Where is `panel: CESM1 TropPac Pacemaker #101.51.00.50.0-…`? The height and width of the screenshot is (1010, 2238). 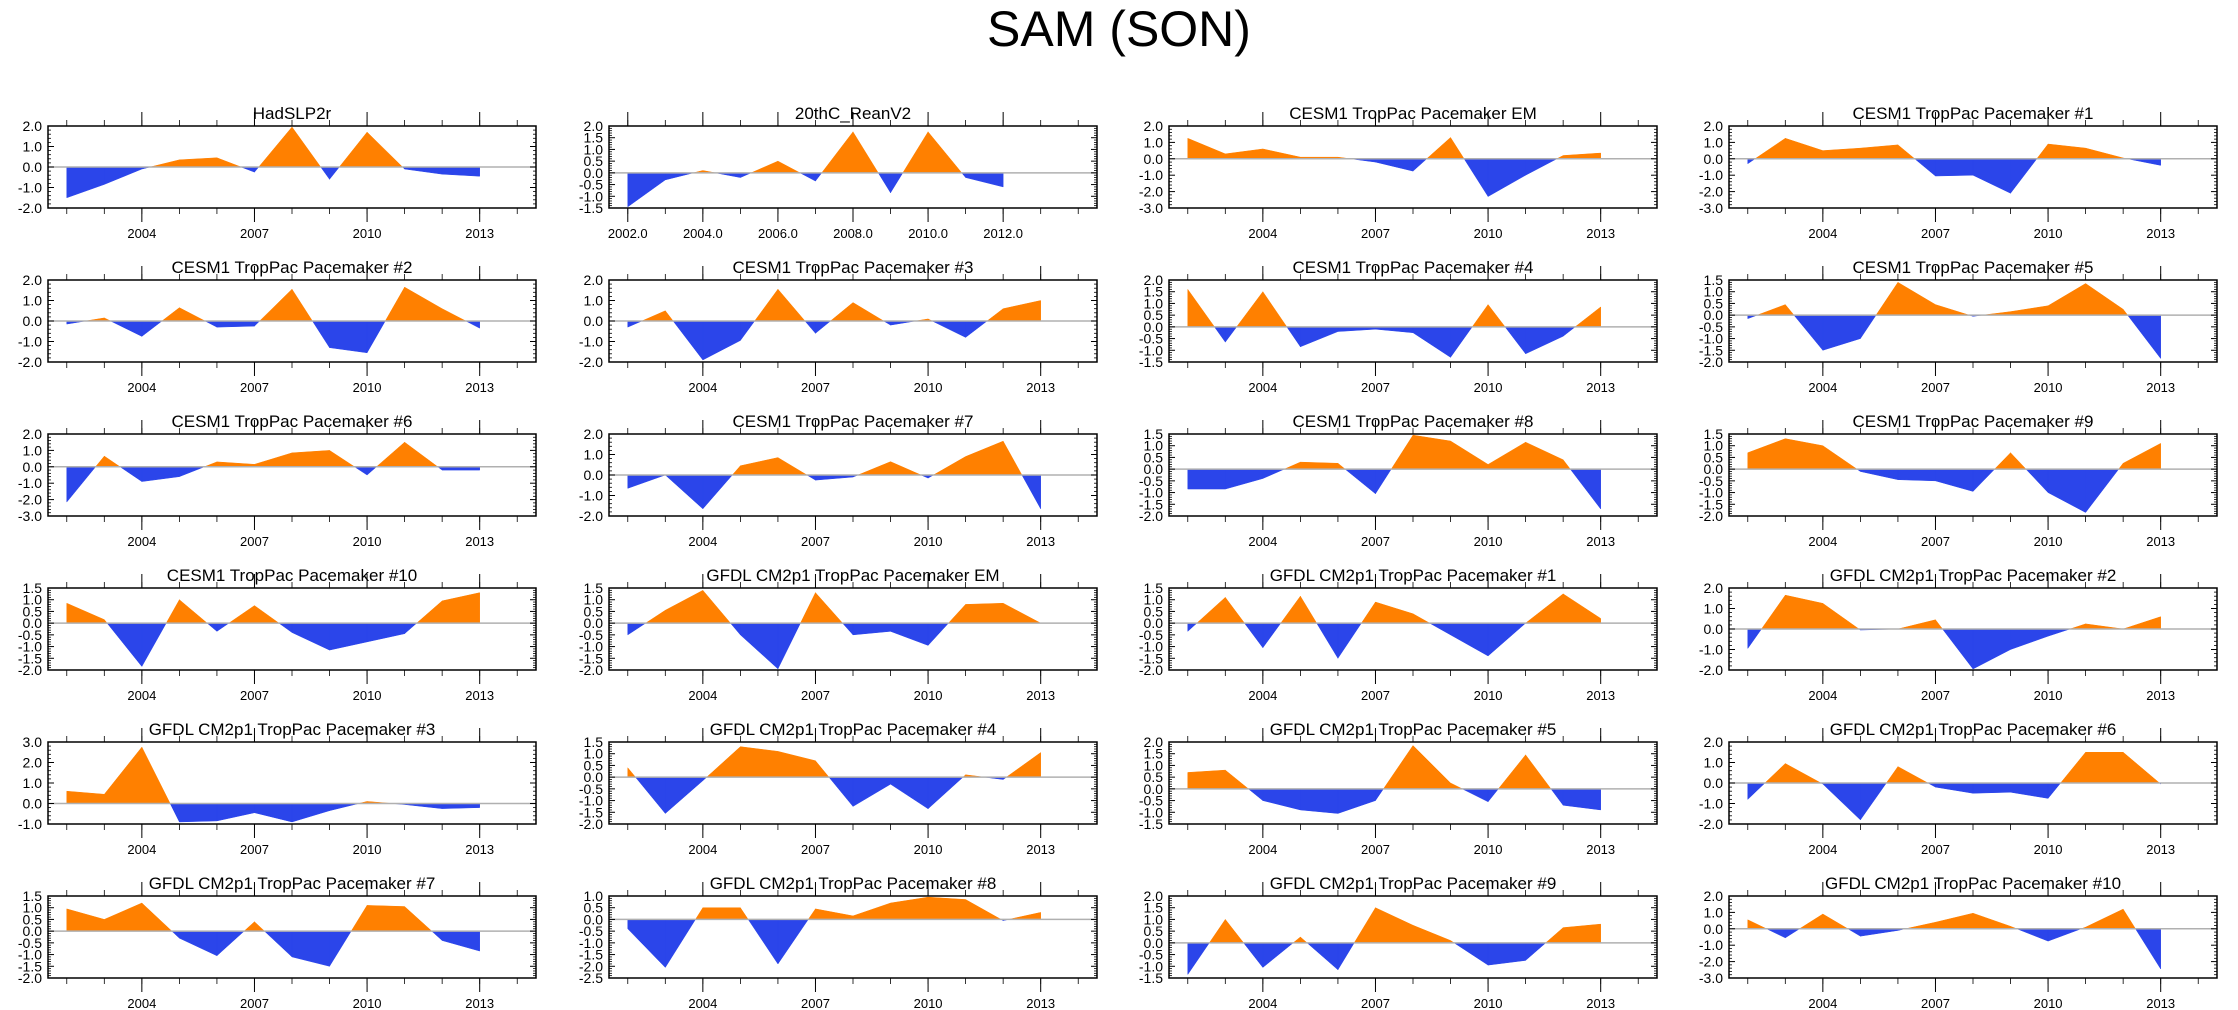 panel: CESM1 TropPac Pacemaker #101.51.00.50.0-… is located at coordinates (277, 634).